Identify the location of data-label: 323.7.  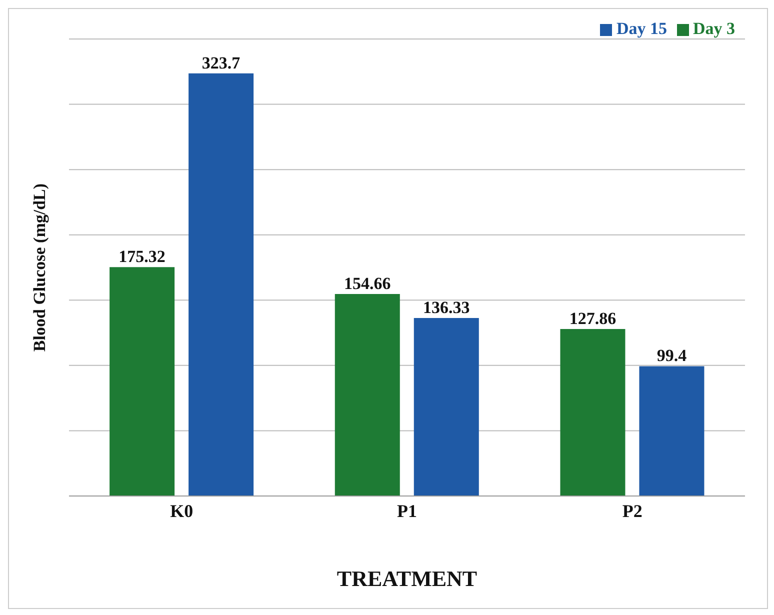
(221, 62).